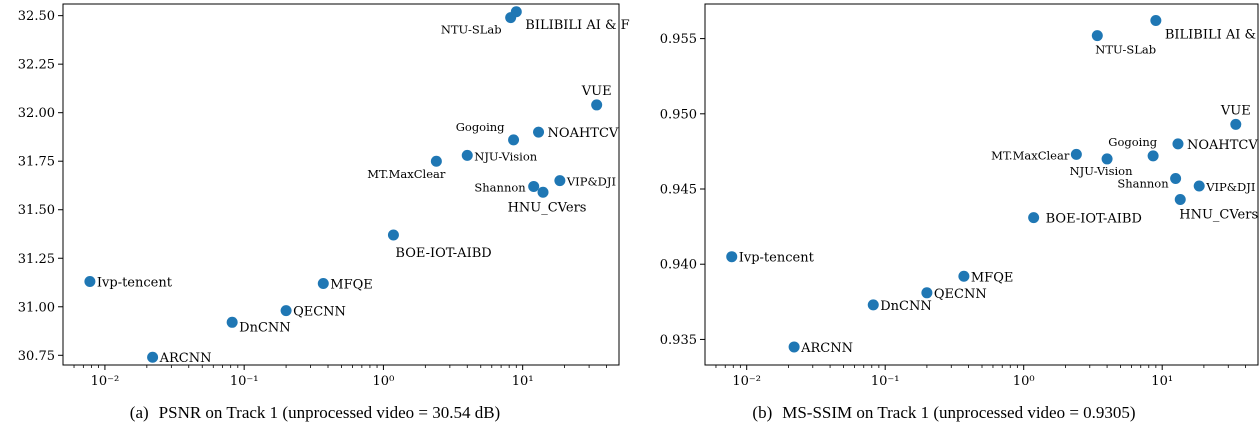 The image size is (1259, 434). Describe the element at coordinates (36, 16) in the screenshot. I see `y-tick-label: 32.50` at that location.